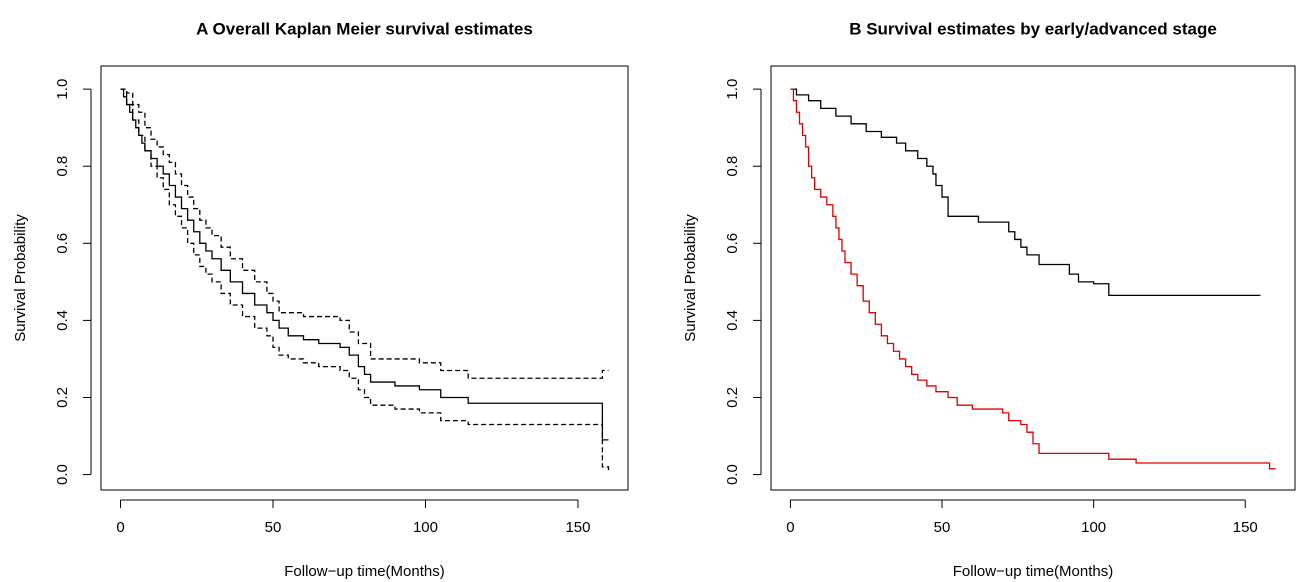 This screenshot has width=1297, height=582. Describe the element at coordinates (1025, 192) in the screenshot. I see `survival-curve` at that location.